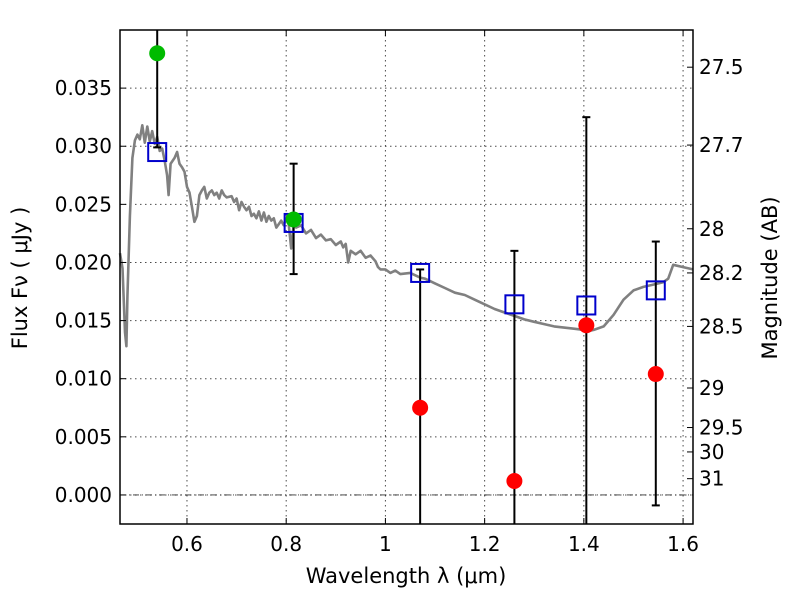 Image resolution: width=800 pixels, height=600 pixels. I want to click on y-tick-label: 0.005, so click(83, 437).